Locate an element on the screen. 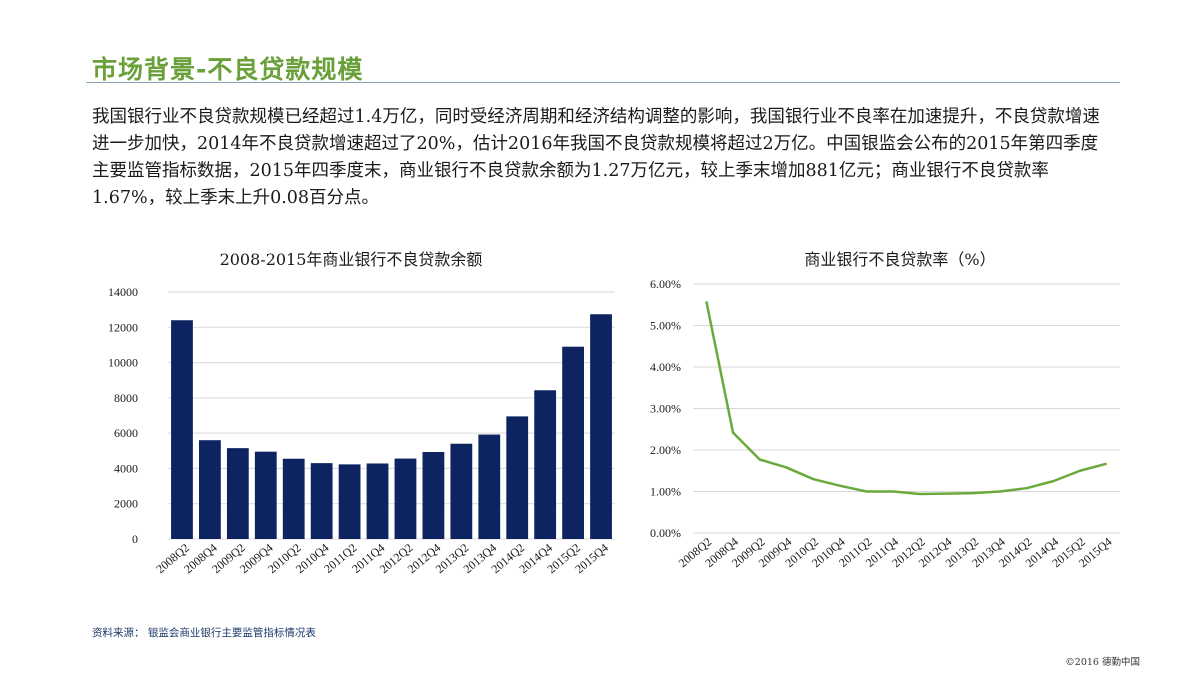 This screenshot has height=675, width=1200. copyright-text: ©2016 德勤中国 is located at coordinates (1102, 662).